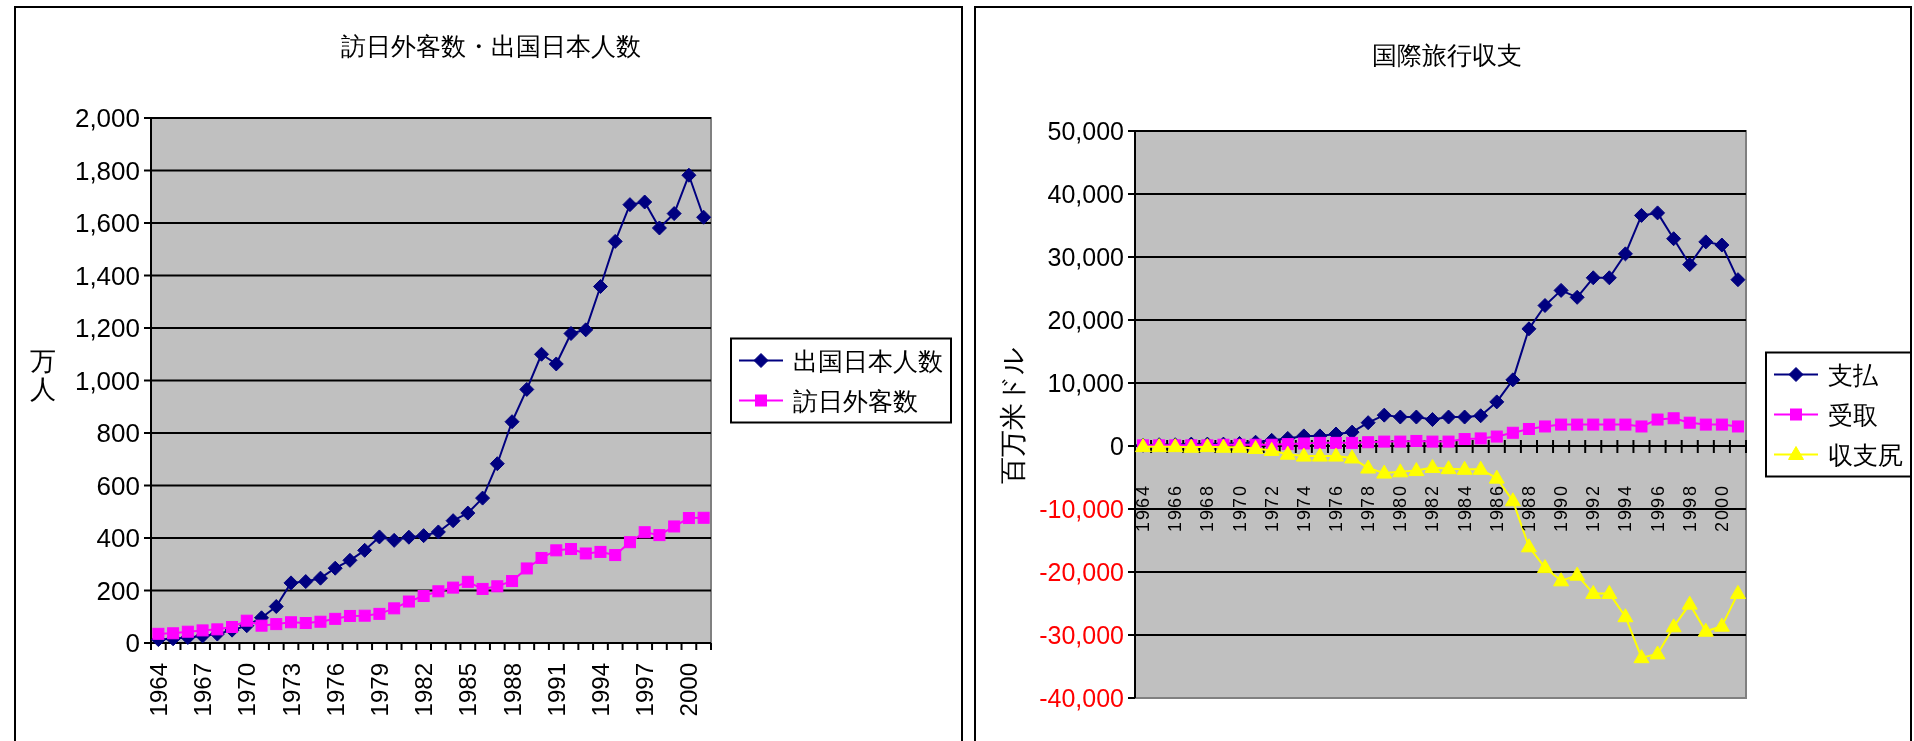 Image resolution: width=1914 pixels, height=741 pixels. What do you see at coordinates (556, 690) in the screenshot?
I see `x-tick-label: 1991` at bounding box center [556, 690].